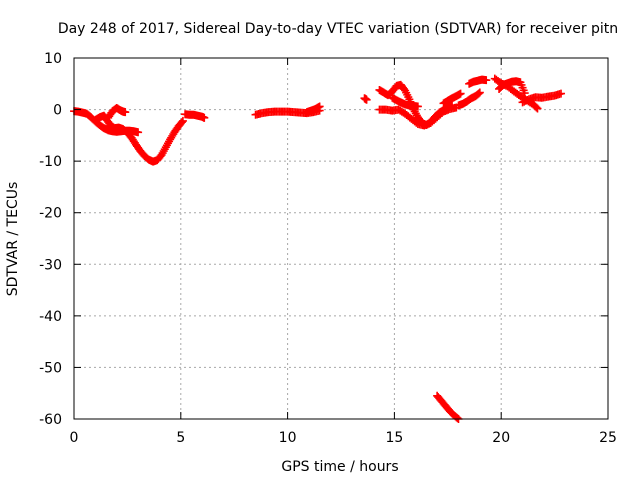 The height and width of the screenshot is (484, 640). Describe the element at coordinates (608, 438) in the screenshot. I see `x-tick-label: 25` at that location.